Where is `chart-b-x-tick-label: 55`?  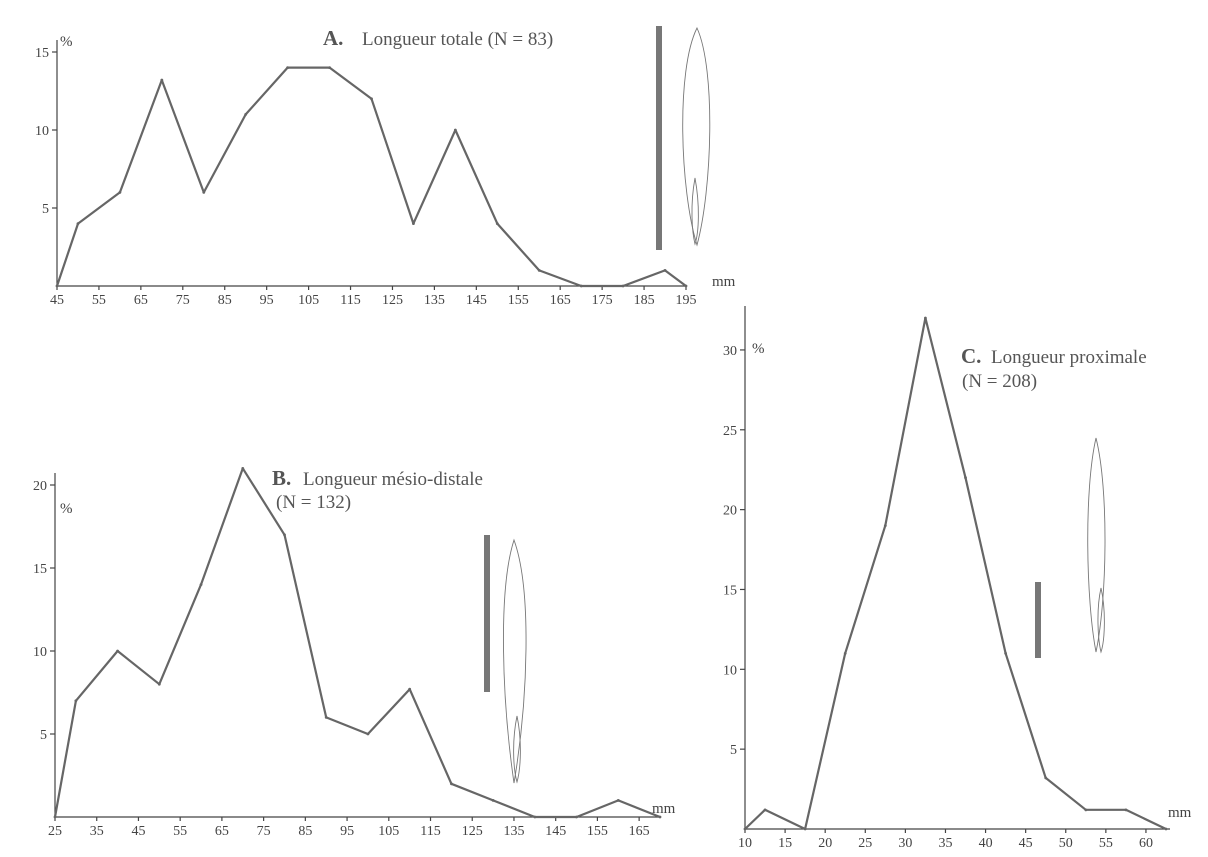
chart-b-x-tick-label: 55 is located at coordinates (180, 831).